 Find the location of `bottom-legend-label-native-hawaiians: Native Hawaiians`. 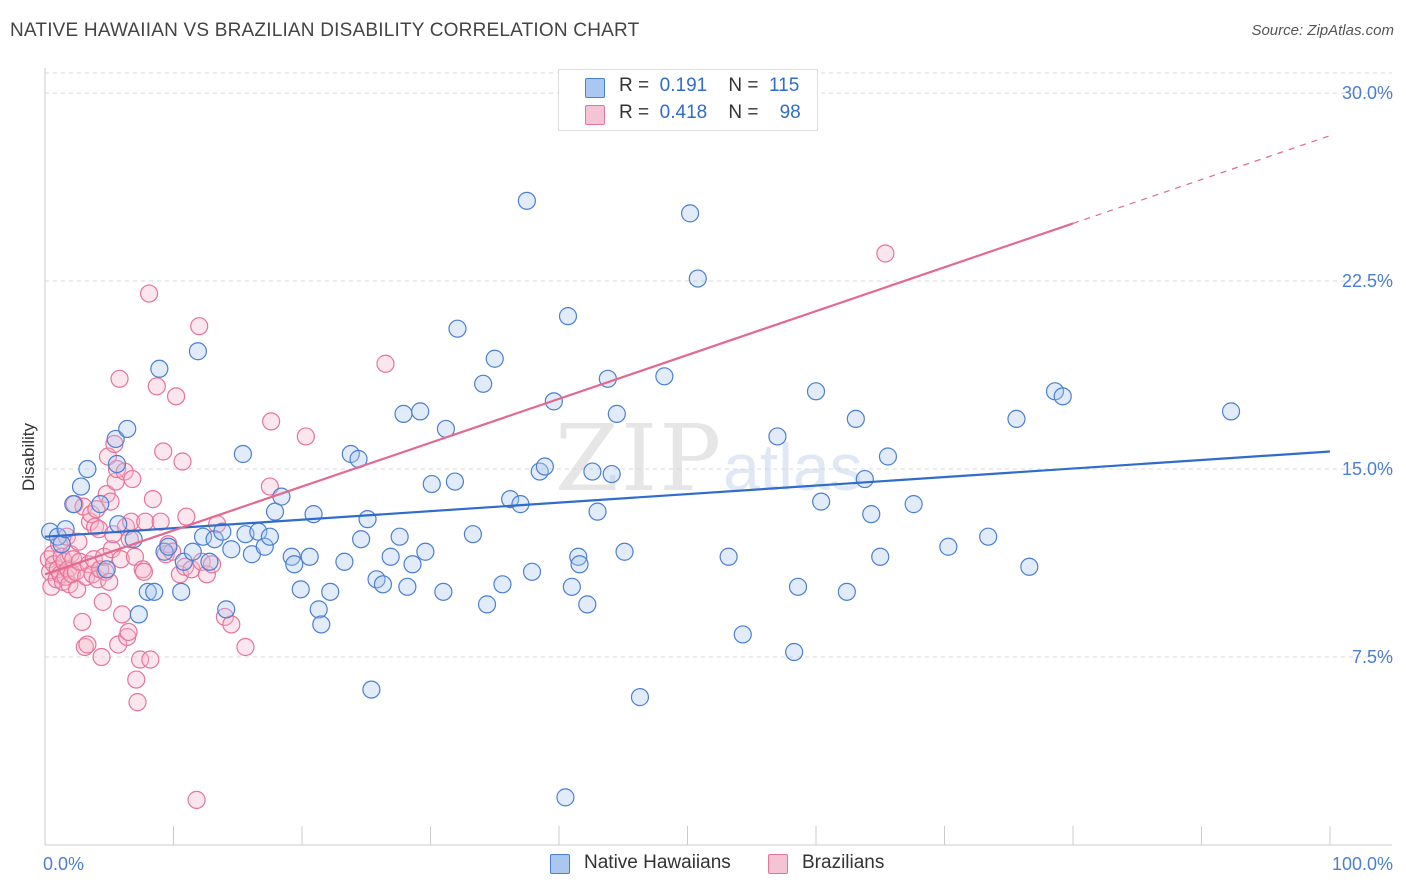

bottom-legend-label-native-hawaiians: Native Hawaiians is located at coordinates (657, 862).